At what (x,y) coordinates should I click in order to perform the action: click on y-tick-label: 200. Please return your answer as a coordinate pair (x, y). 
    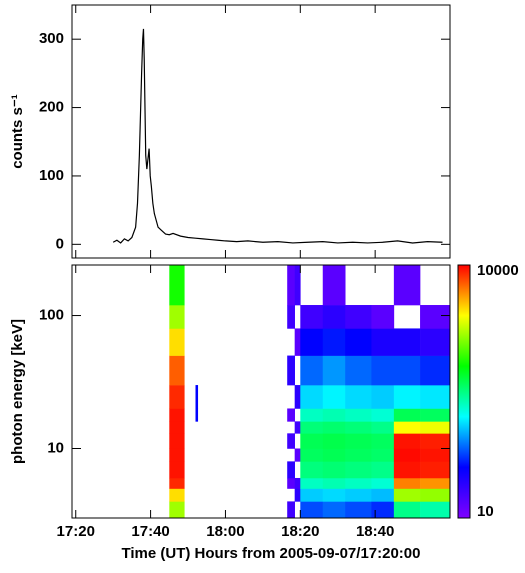
    Looking at the image, I should click on (51, 107).